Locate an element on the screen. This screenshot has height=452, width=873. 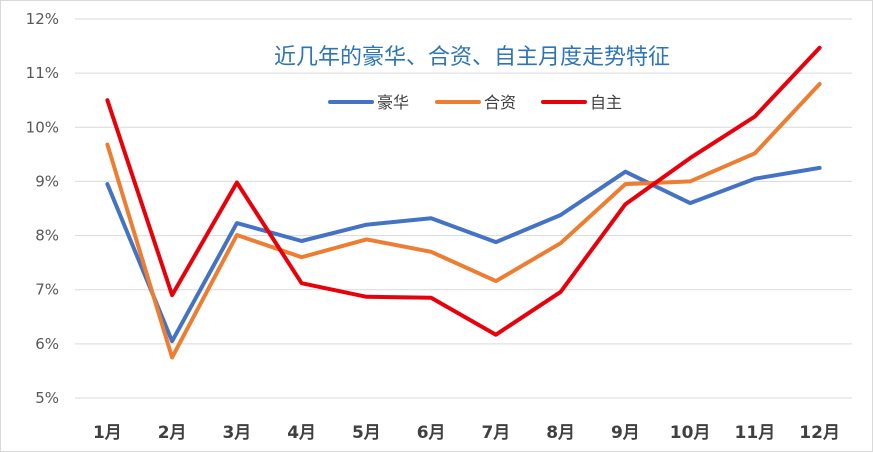
y-axis-ticks: 5% 6% 7% 8% 9% 10% 11% 12% is located at coordinates (42, 208).